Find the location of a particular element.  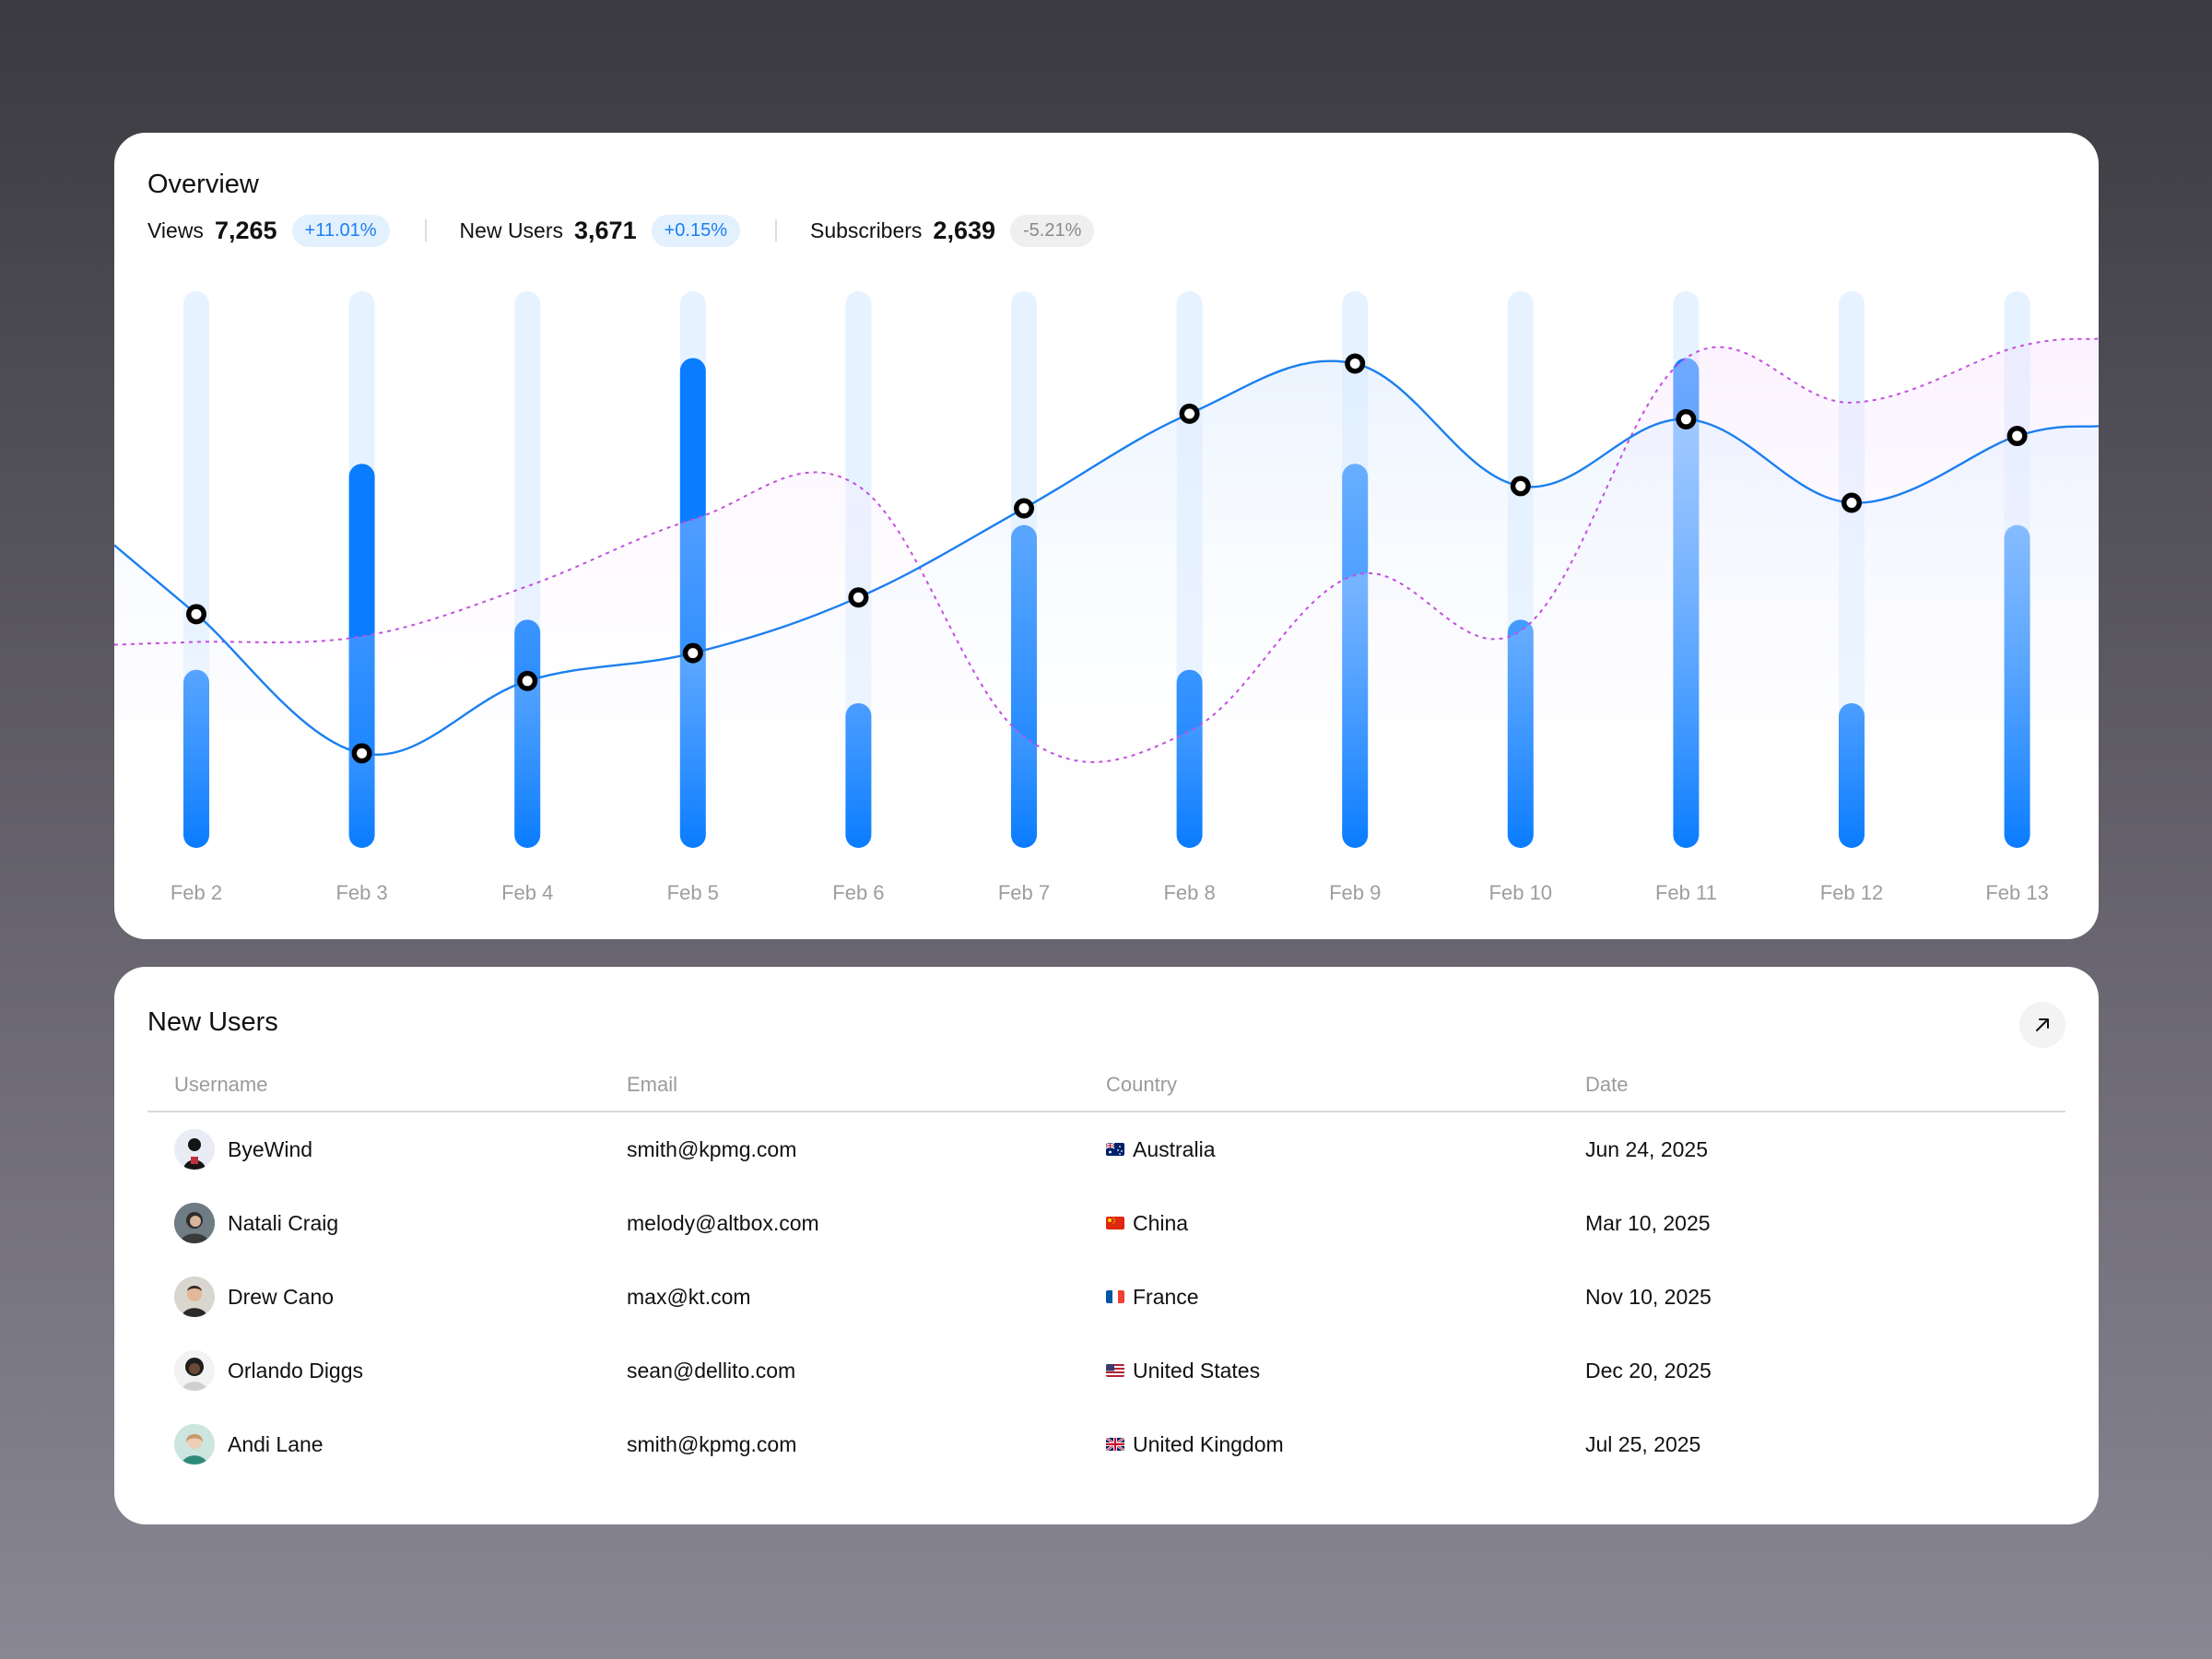

stat-views-change-badge: +11.01% is located at coordinates (340, 230).